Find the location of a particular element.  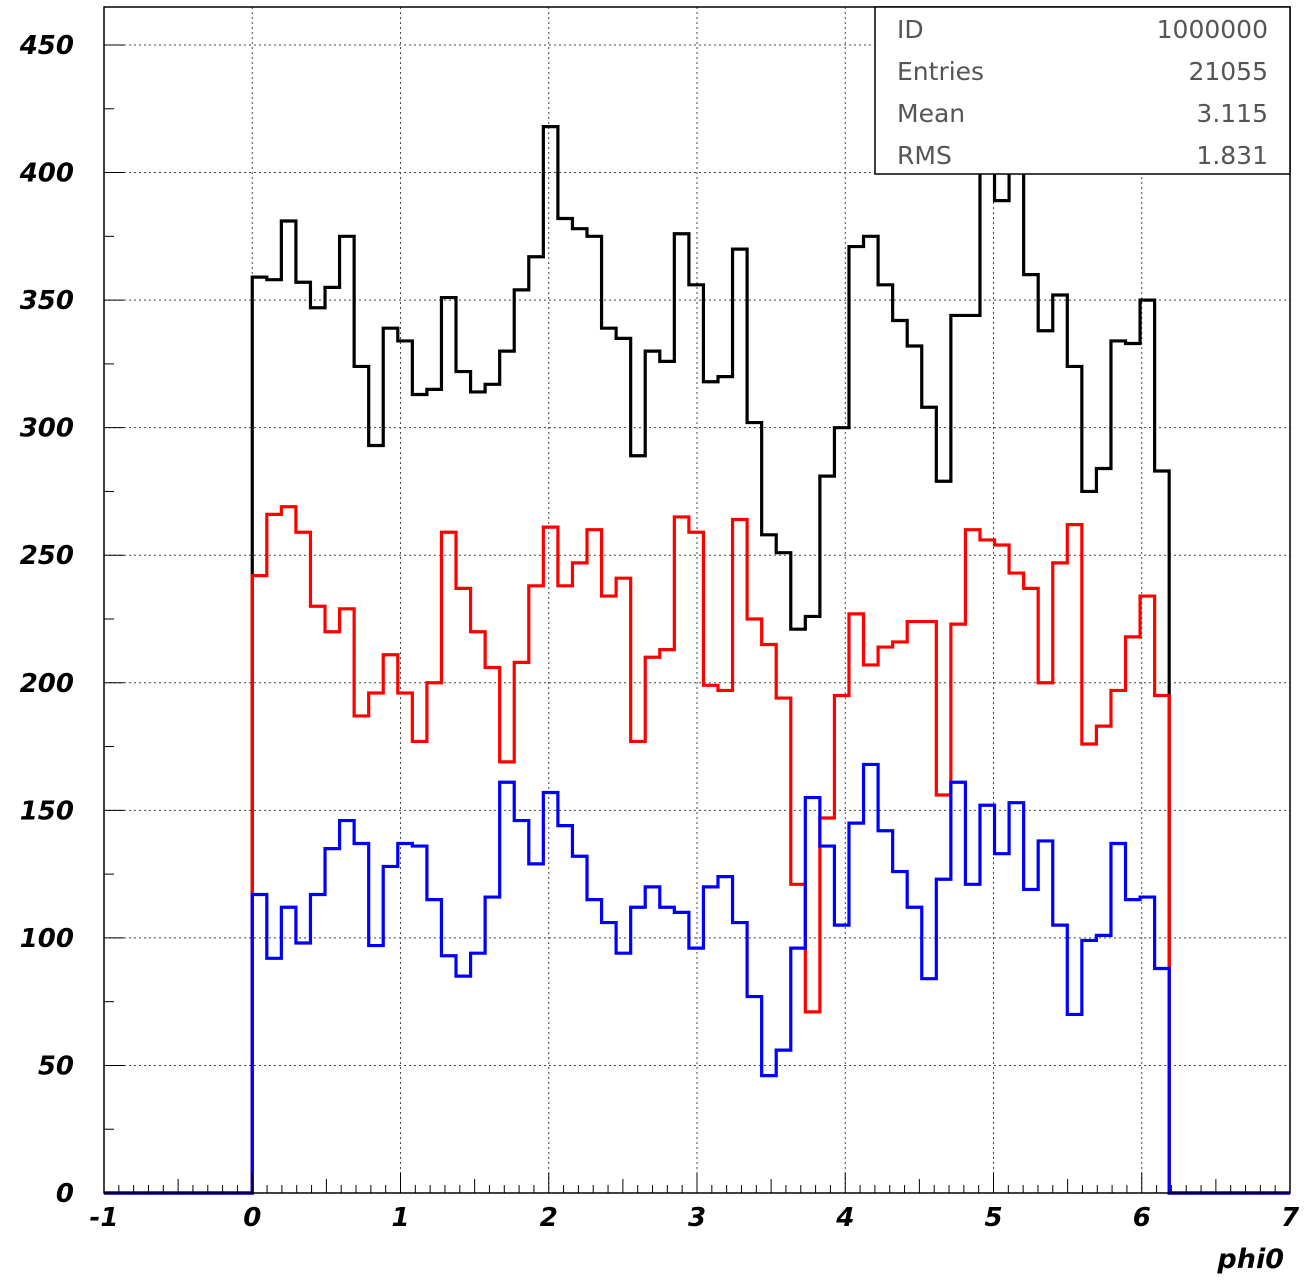

y-tick-label: 100 is located at coordinates (47, 939).